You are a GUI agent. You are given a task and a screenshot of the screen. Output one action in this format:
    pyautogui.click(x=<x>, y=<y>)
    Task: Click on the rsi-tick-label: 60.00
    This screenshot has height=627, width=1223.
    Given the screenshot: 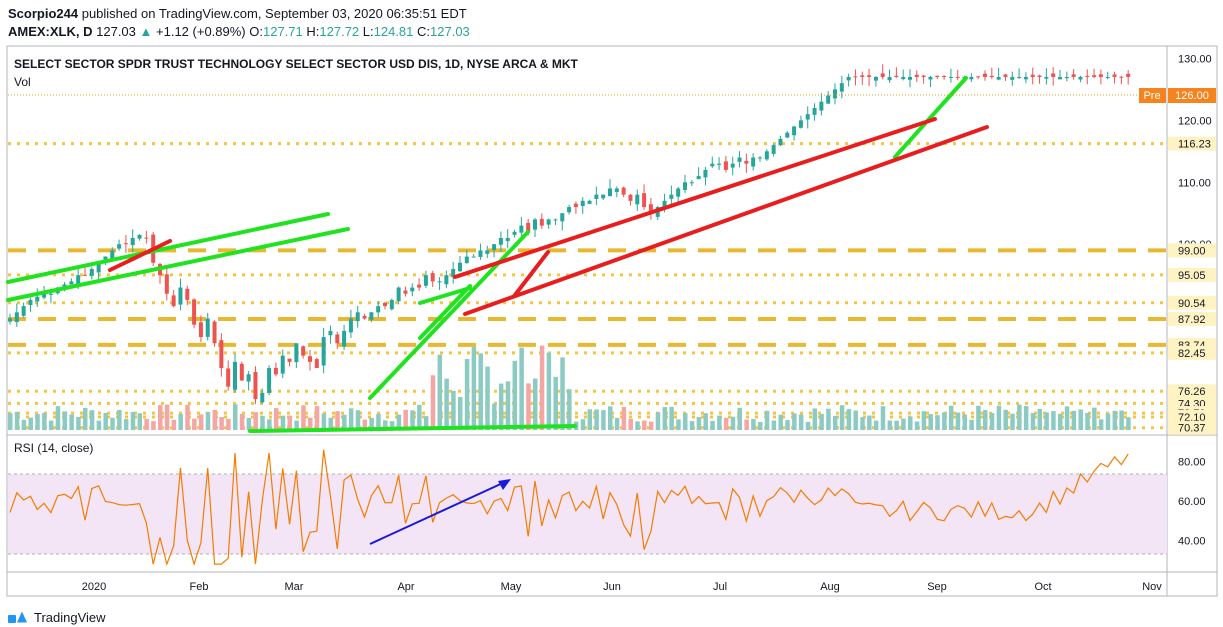 What is the action you would take?
    pyautogui.click(x=1192, y=502)
    